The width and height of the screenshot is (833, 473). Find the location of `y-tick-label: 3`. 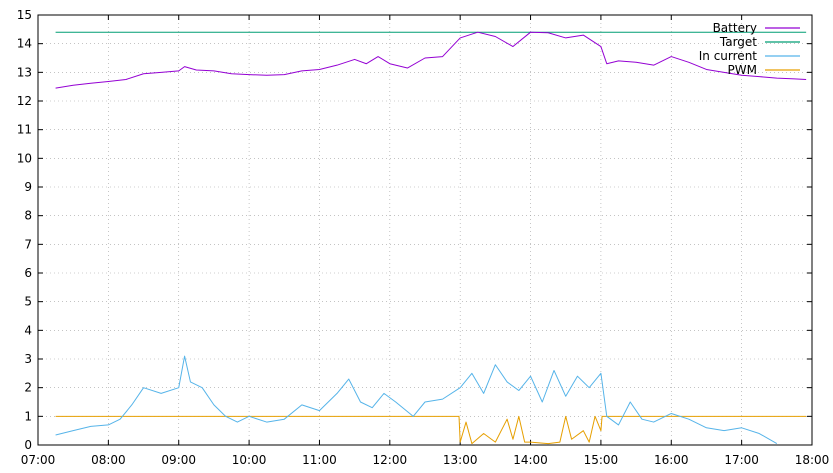

y-tick-label: 3 is located at coordinates (28, 359).